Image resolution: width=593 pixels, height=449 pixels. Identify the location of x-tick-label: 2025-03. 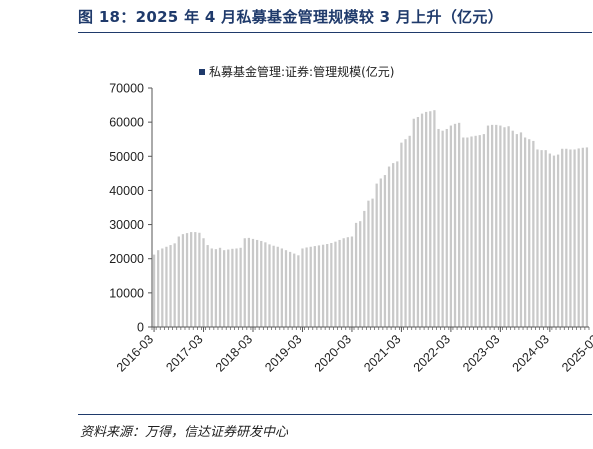
(576, 353).